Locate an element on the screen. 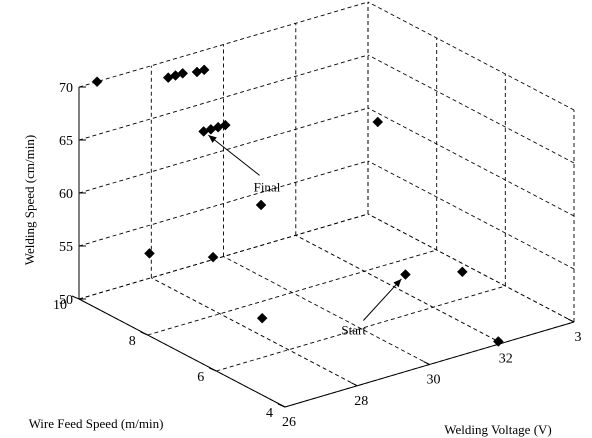 This screenshot has height=438, width=592. y-axis-line is located at coordinates (182, 353).